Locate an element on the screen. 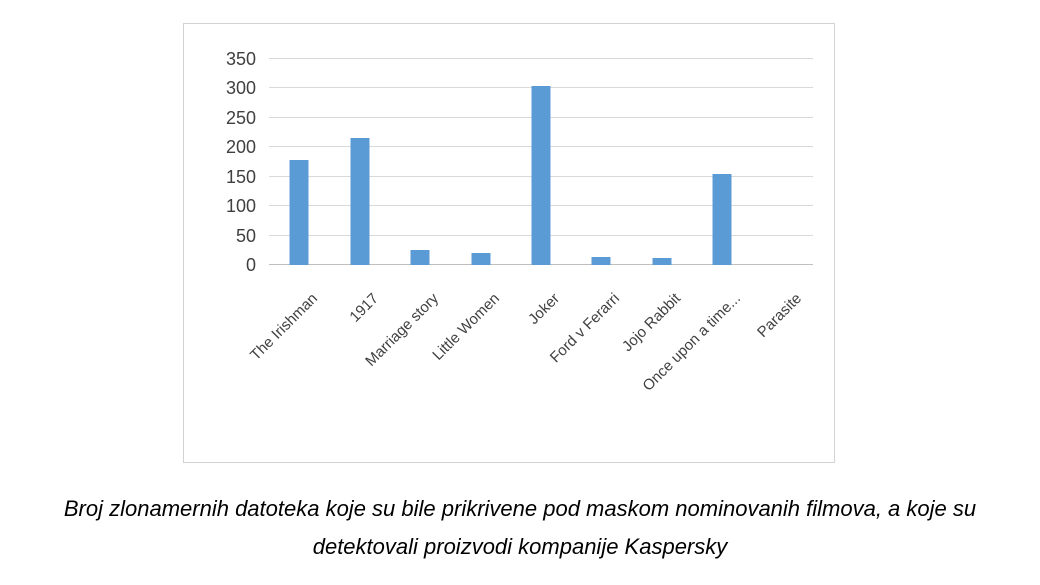 Image resolution: width=1040 pixels, height=585 pixels. y-axis-tick-label: 300 is located at coordinates (240, 88).